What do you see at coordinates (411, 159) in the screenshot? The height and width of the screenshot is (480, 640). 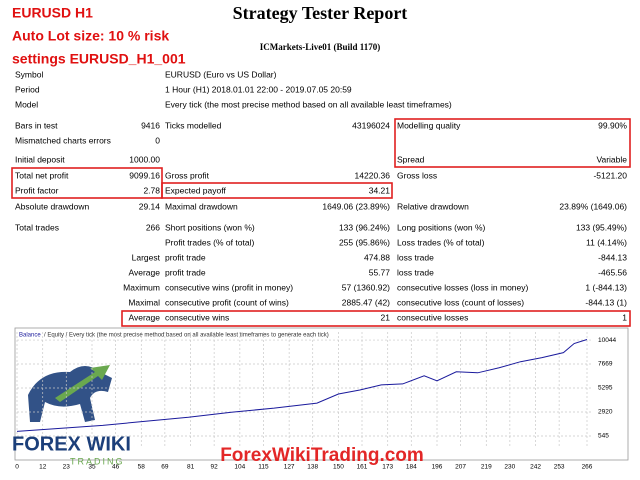 I see `stat-label: Spread` at bounding box center [411, 159].